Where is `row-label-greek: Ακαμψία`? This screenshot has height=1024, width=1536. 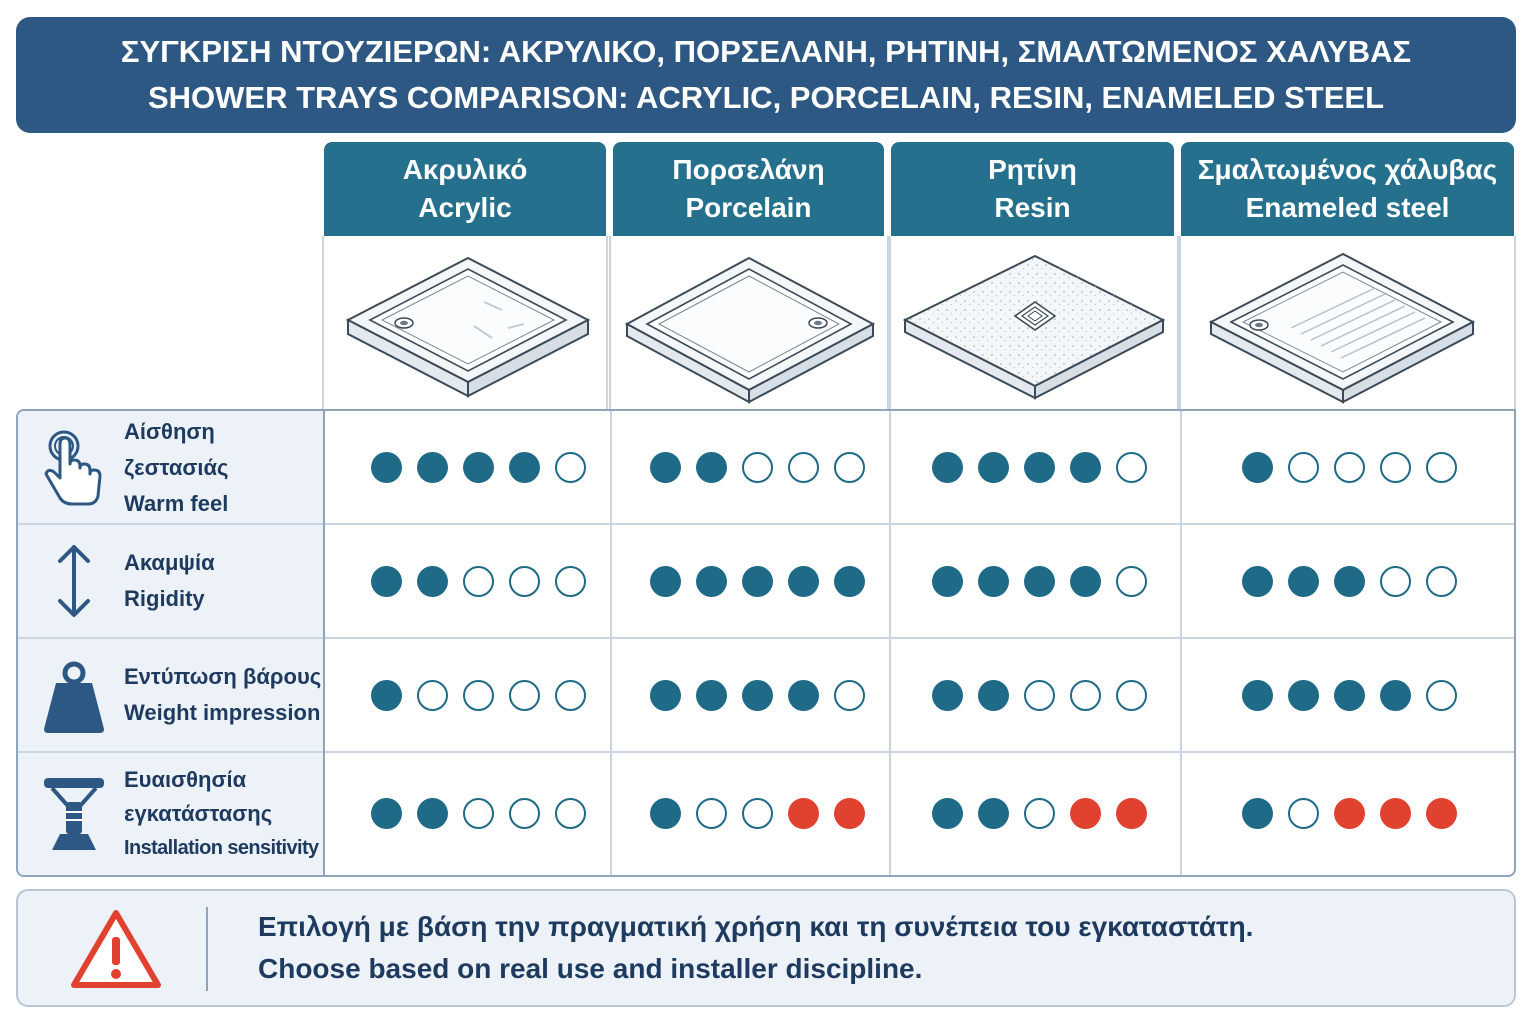
row-label-greek: Ακαμψία is located at coordinates (169, 562).